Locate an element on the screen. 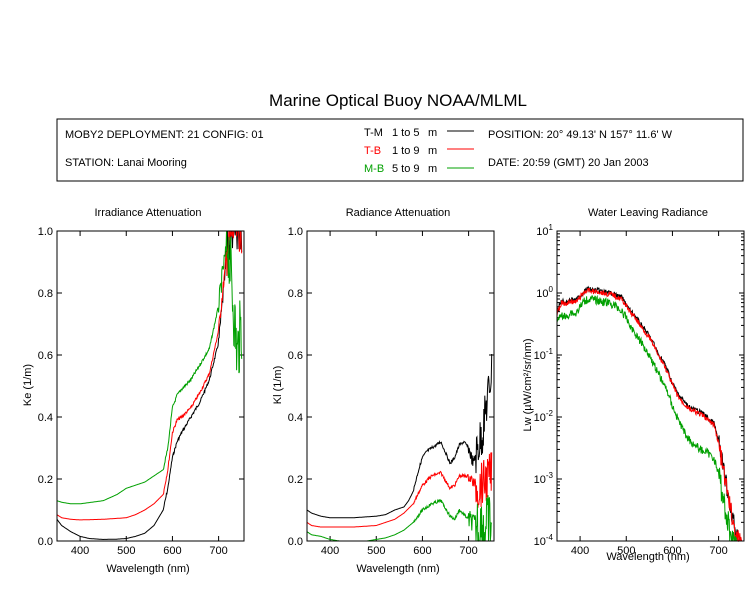 The image size is (750, 600). y-tick-label: 10⁰ is located at coordinates (544, 292).